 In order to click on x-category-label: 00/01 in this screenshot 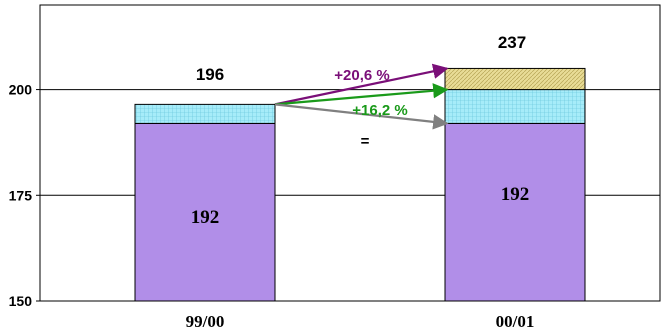, I will do `click(515, 321)`.